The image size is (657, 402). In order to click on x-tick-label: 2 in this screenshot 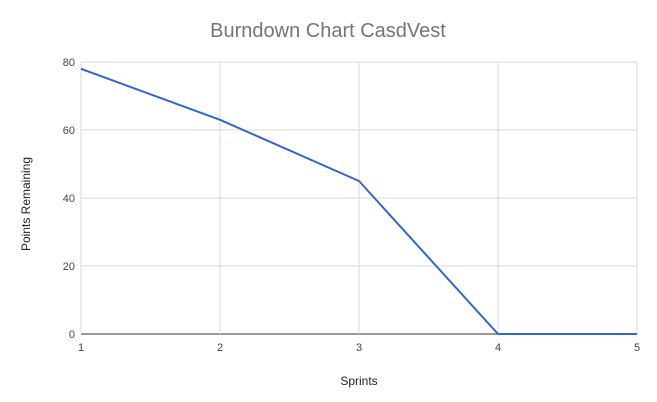, I will do `click(220, 348)`.